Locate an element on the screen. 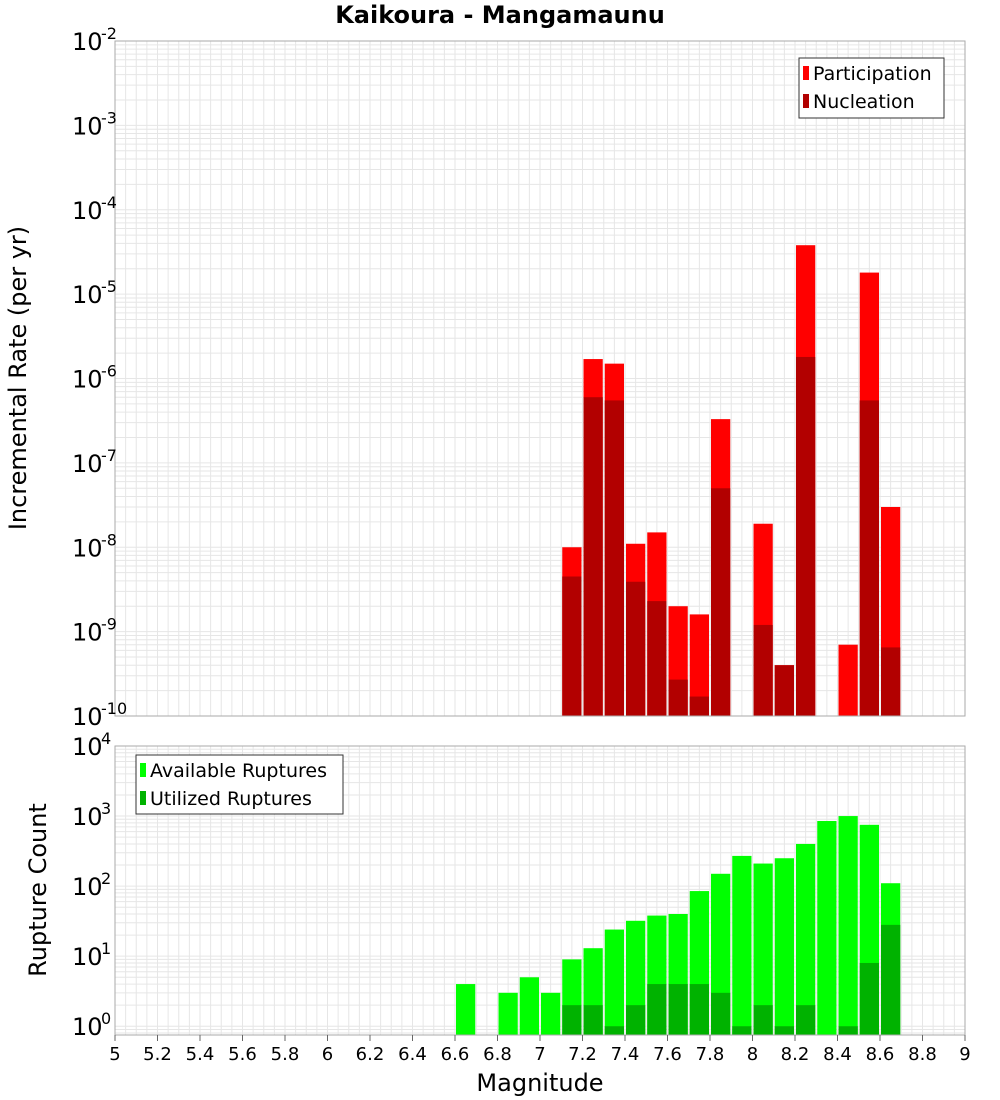 Image resolution: width=1000 pixels, height=1100 pixels. count-legend: Available Ruptures Utilized Ruptures is located at coordinates (239, 784).